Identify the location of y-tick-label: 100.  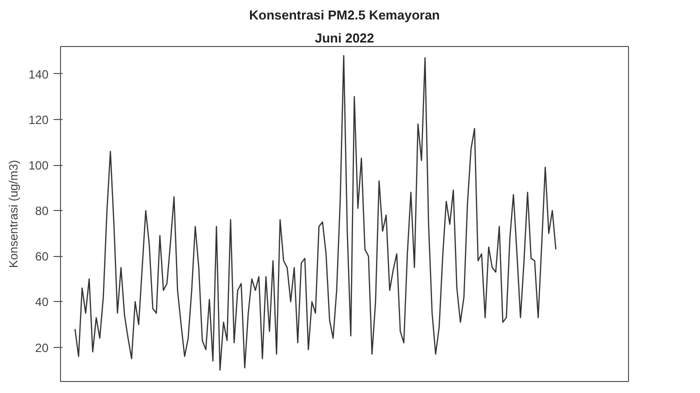
(38, 165).